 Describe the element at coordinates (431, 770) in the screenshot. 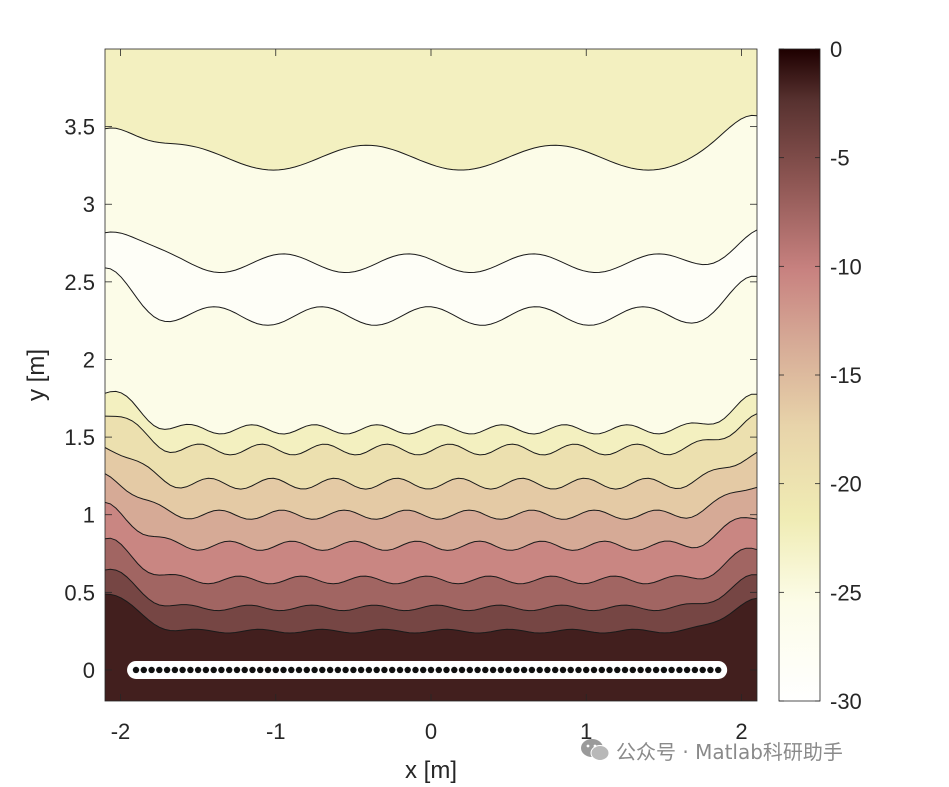

I see `x-axis-label: x [m]` at that location.